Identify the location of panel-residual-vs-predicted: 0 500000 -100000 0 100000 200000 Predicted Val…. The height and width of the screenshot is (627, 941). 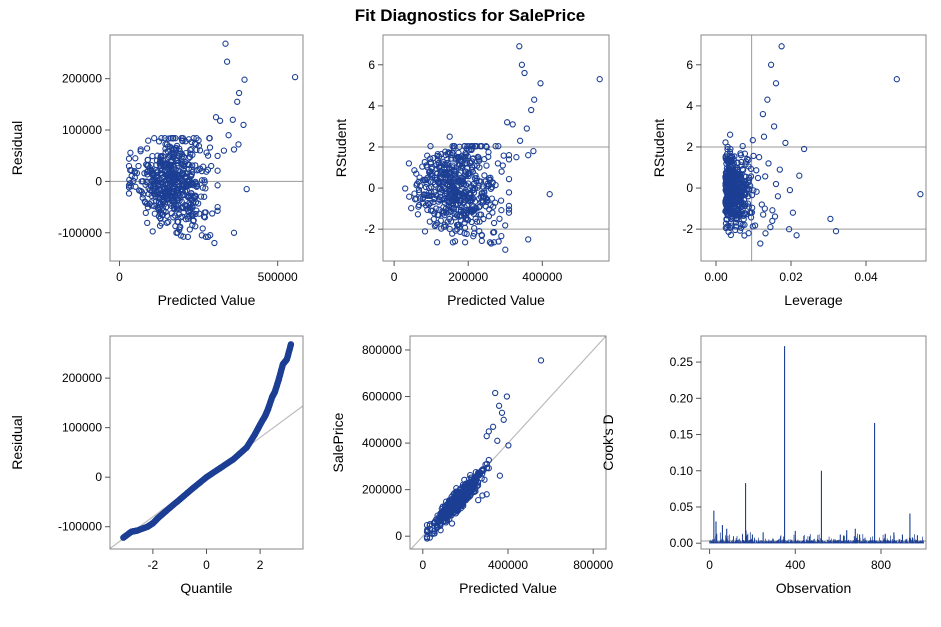
(156, 171).